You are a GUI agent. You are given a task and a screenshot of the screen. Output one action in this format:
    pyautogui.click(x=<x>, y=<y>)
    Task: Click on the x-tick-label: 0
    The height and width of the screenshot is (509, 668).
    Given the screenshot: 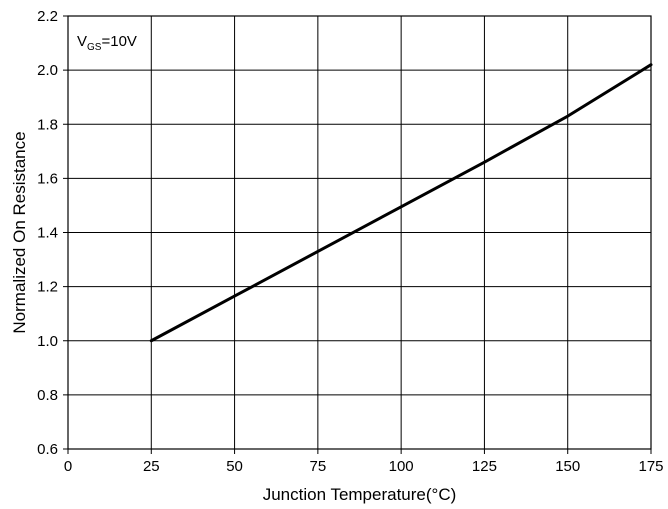 What is the action you would take?
    pyautogui.click(x=68, y=466)
    